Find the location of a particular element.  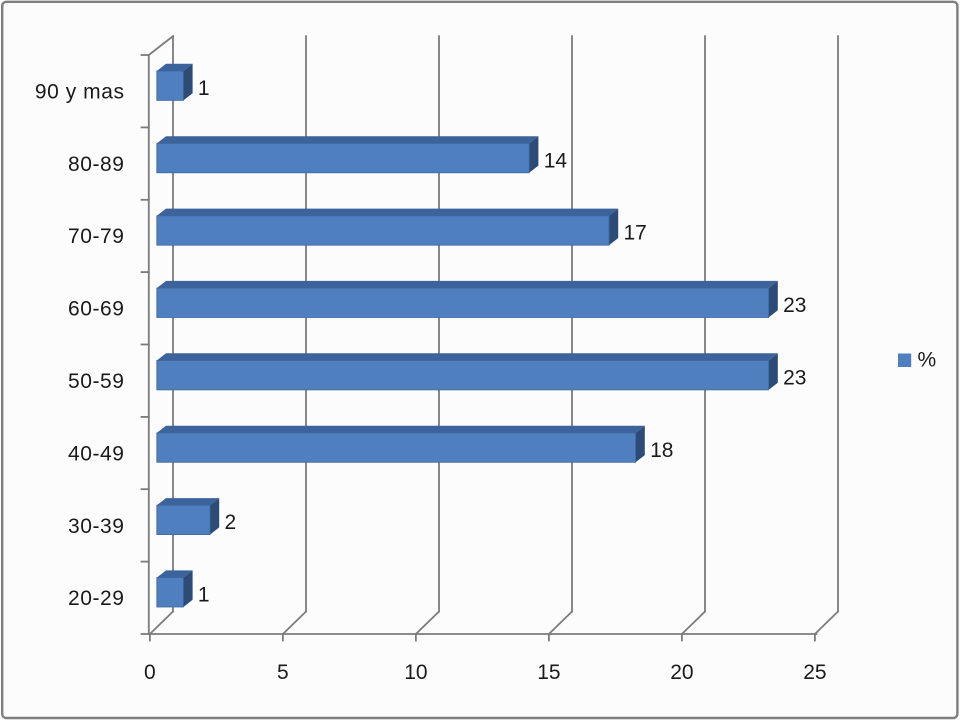

svg-text: 30-39 is located at coordinates (96, 526).